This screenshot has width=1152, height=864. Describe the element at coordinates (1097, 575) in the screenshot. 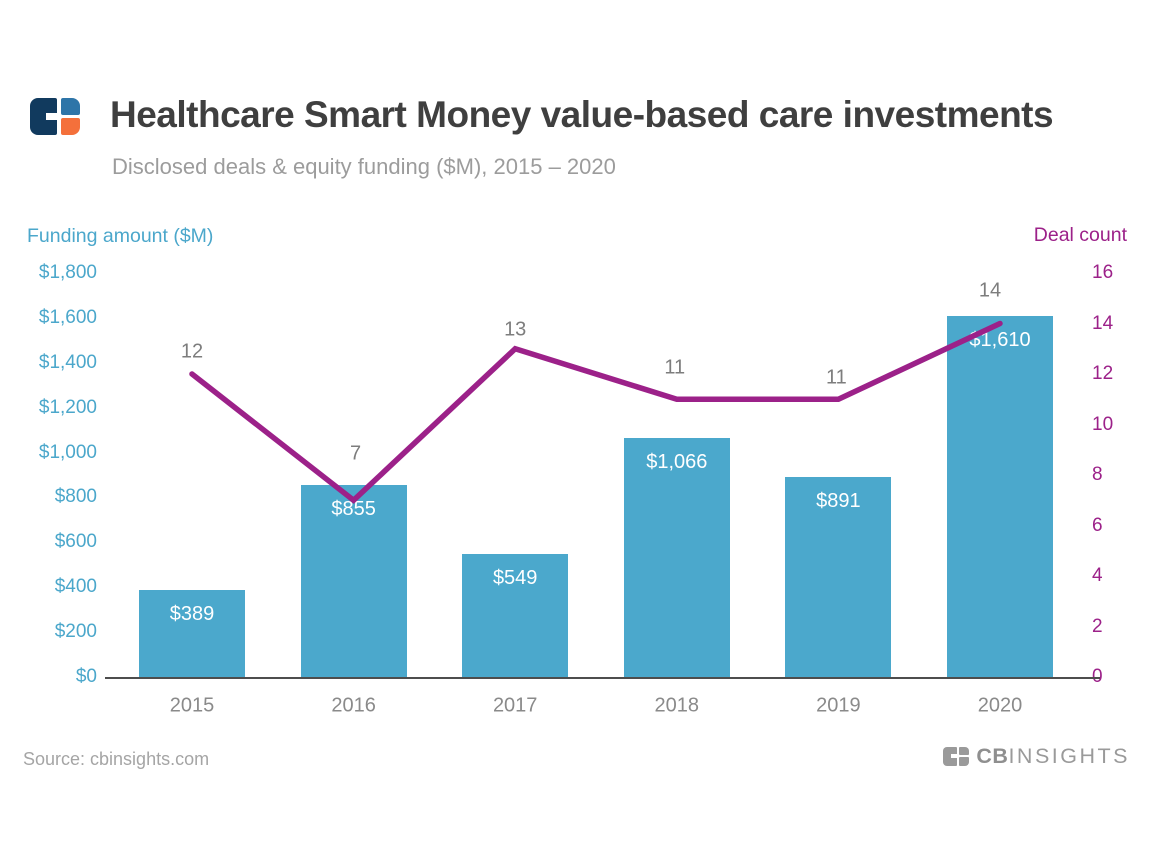

I see `right-axis-tick: 4` at that location.